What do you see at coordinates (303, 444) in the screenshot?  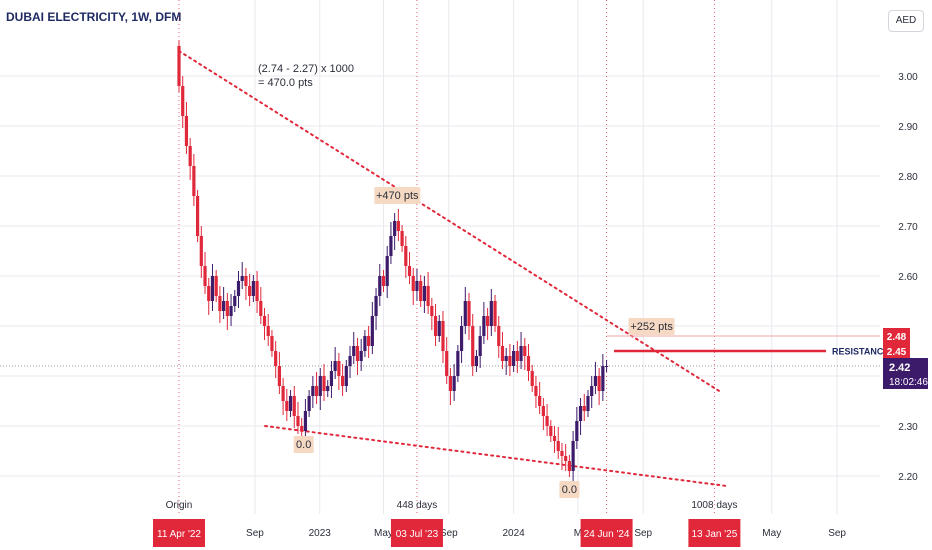 I see `zero-label-1-bg` at bounding box center [303, 444].